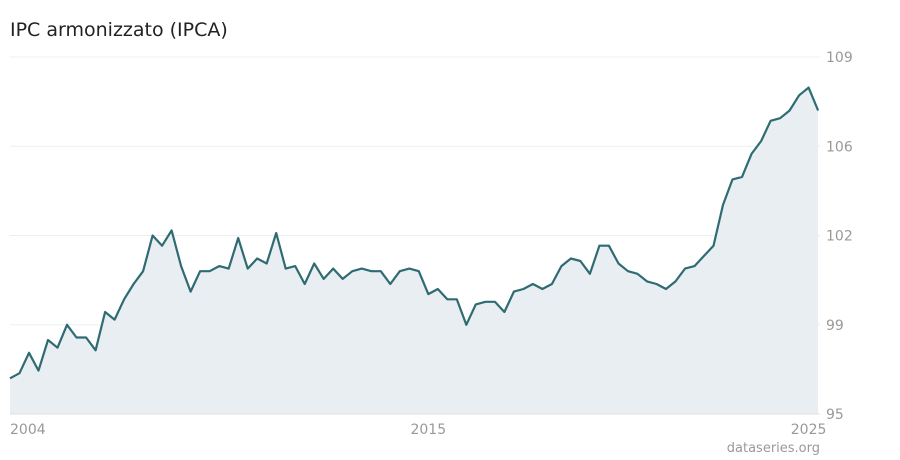 This screenshot has height=460, width=900. What do you see at coordinates (28, 430) in the screenshot?
I see `x-tick-label: 2004` at bounding box center [28, 430].